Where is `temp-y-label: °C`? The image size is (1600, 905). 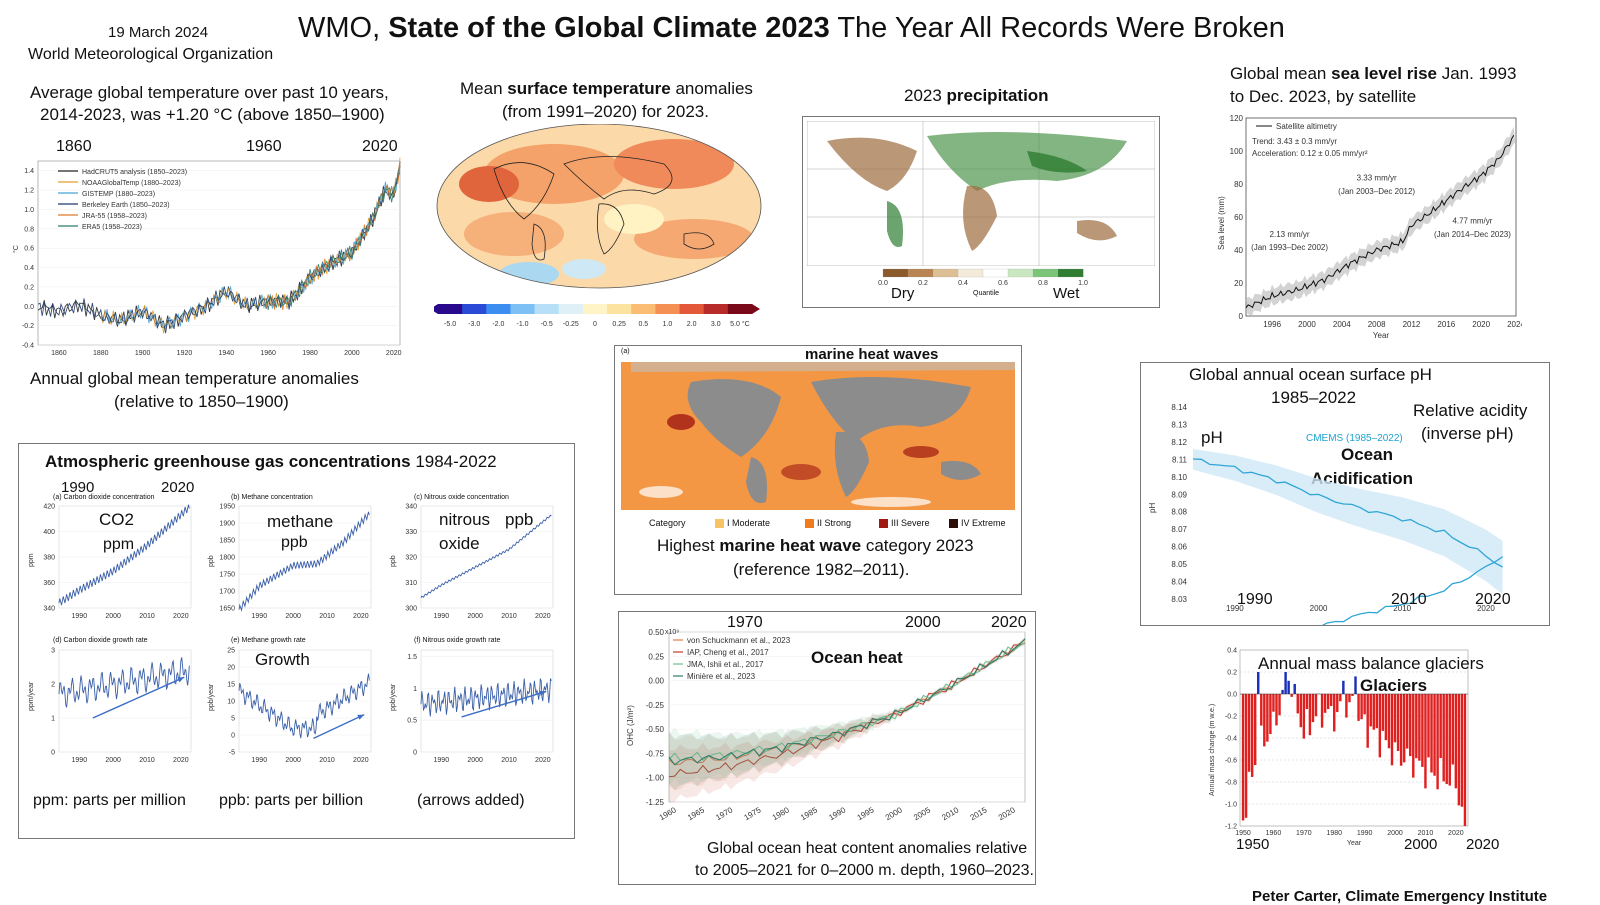 temp-y-label: °C is located at coordinates (16, 249).